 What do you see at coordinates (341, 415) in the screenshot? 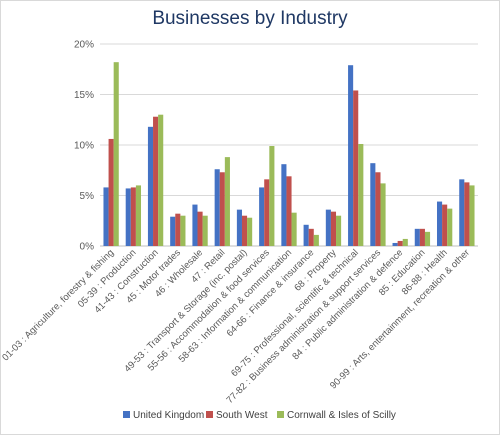
I see `legend-label: Cornwall & Isles of Scilly` at bounding box center [341, 415].